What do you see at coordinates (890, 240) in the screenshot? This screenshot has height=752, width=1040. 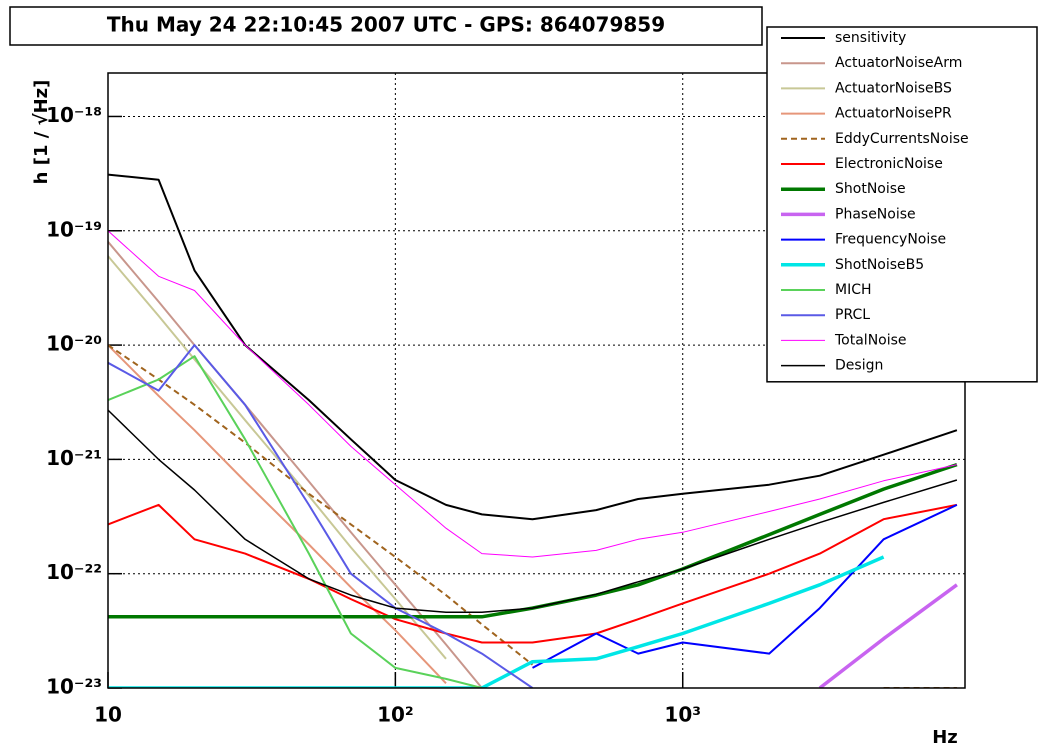 I see `legend-label: FrequencyNoise` at bounding box center [890, 240].